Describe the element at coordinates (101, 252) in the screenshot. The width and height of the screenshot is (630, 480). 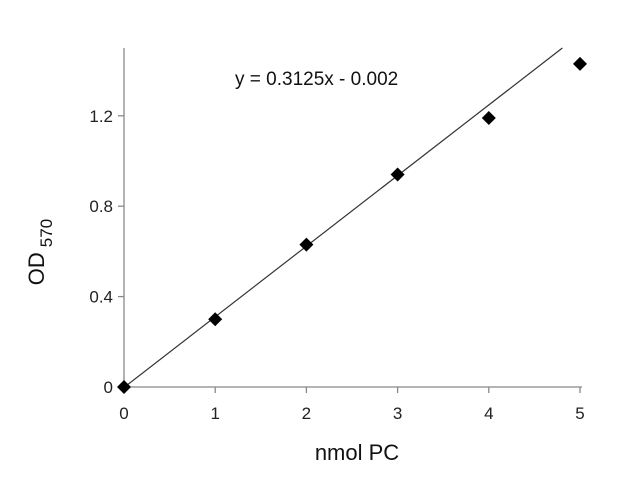
I see `y-tick-labels: 0 0.4 0.8 1.2` at that location.